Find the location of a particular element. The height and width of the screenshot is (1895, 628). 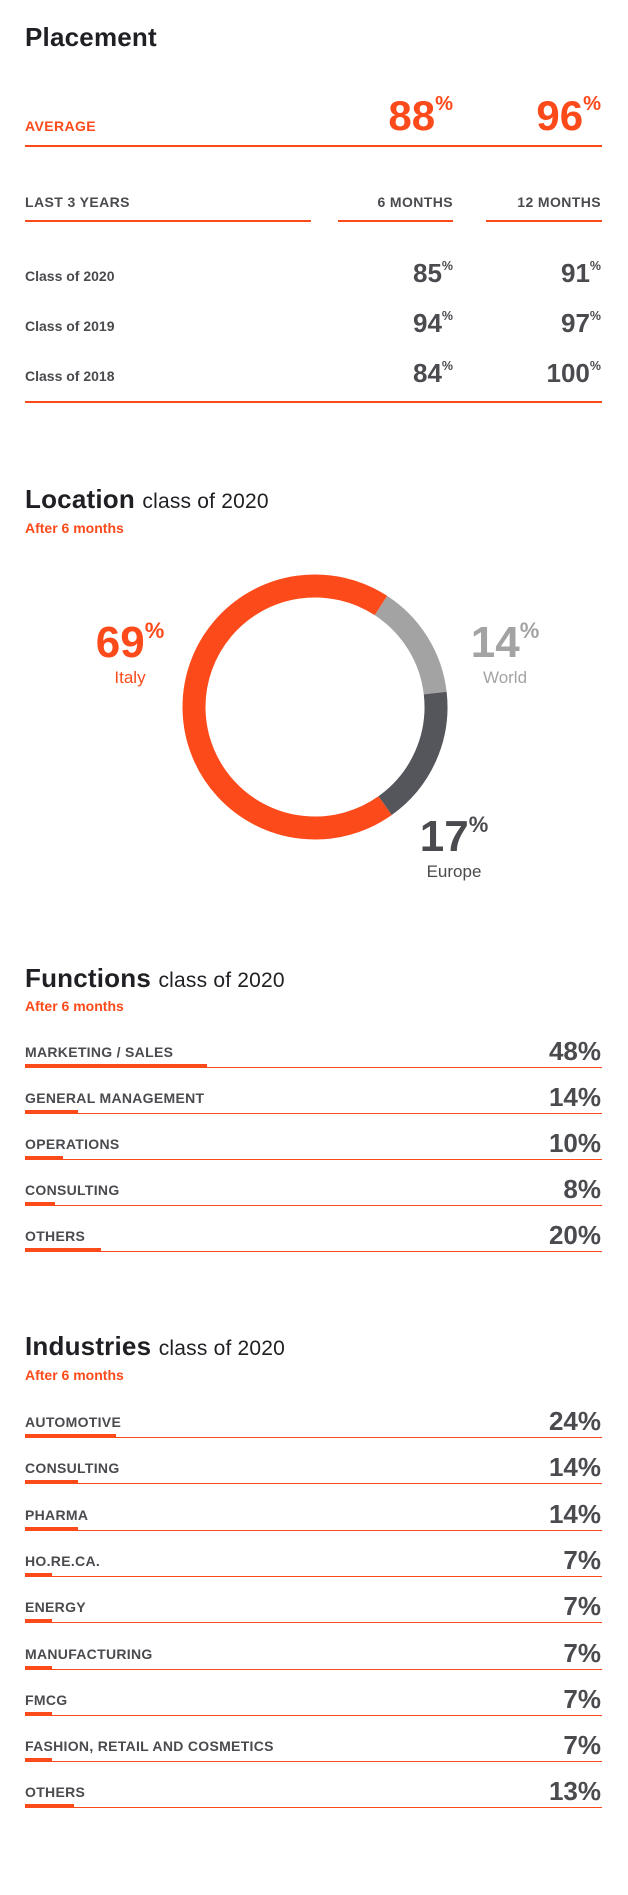

donut-slice-italy is located at coordinates (287, 707).